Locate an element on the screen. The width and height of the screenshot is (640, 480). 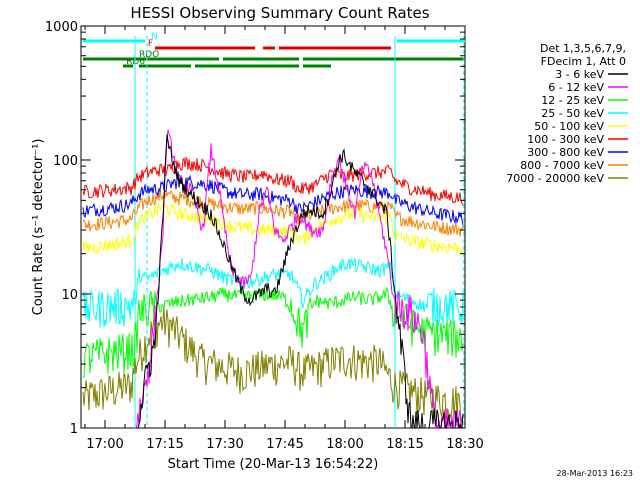
y-tick-label: 1 is located at coordinates (74, 429).